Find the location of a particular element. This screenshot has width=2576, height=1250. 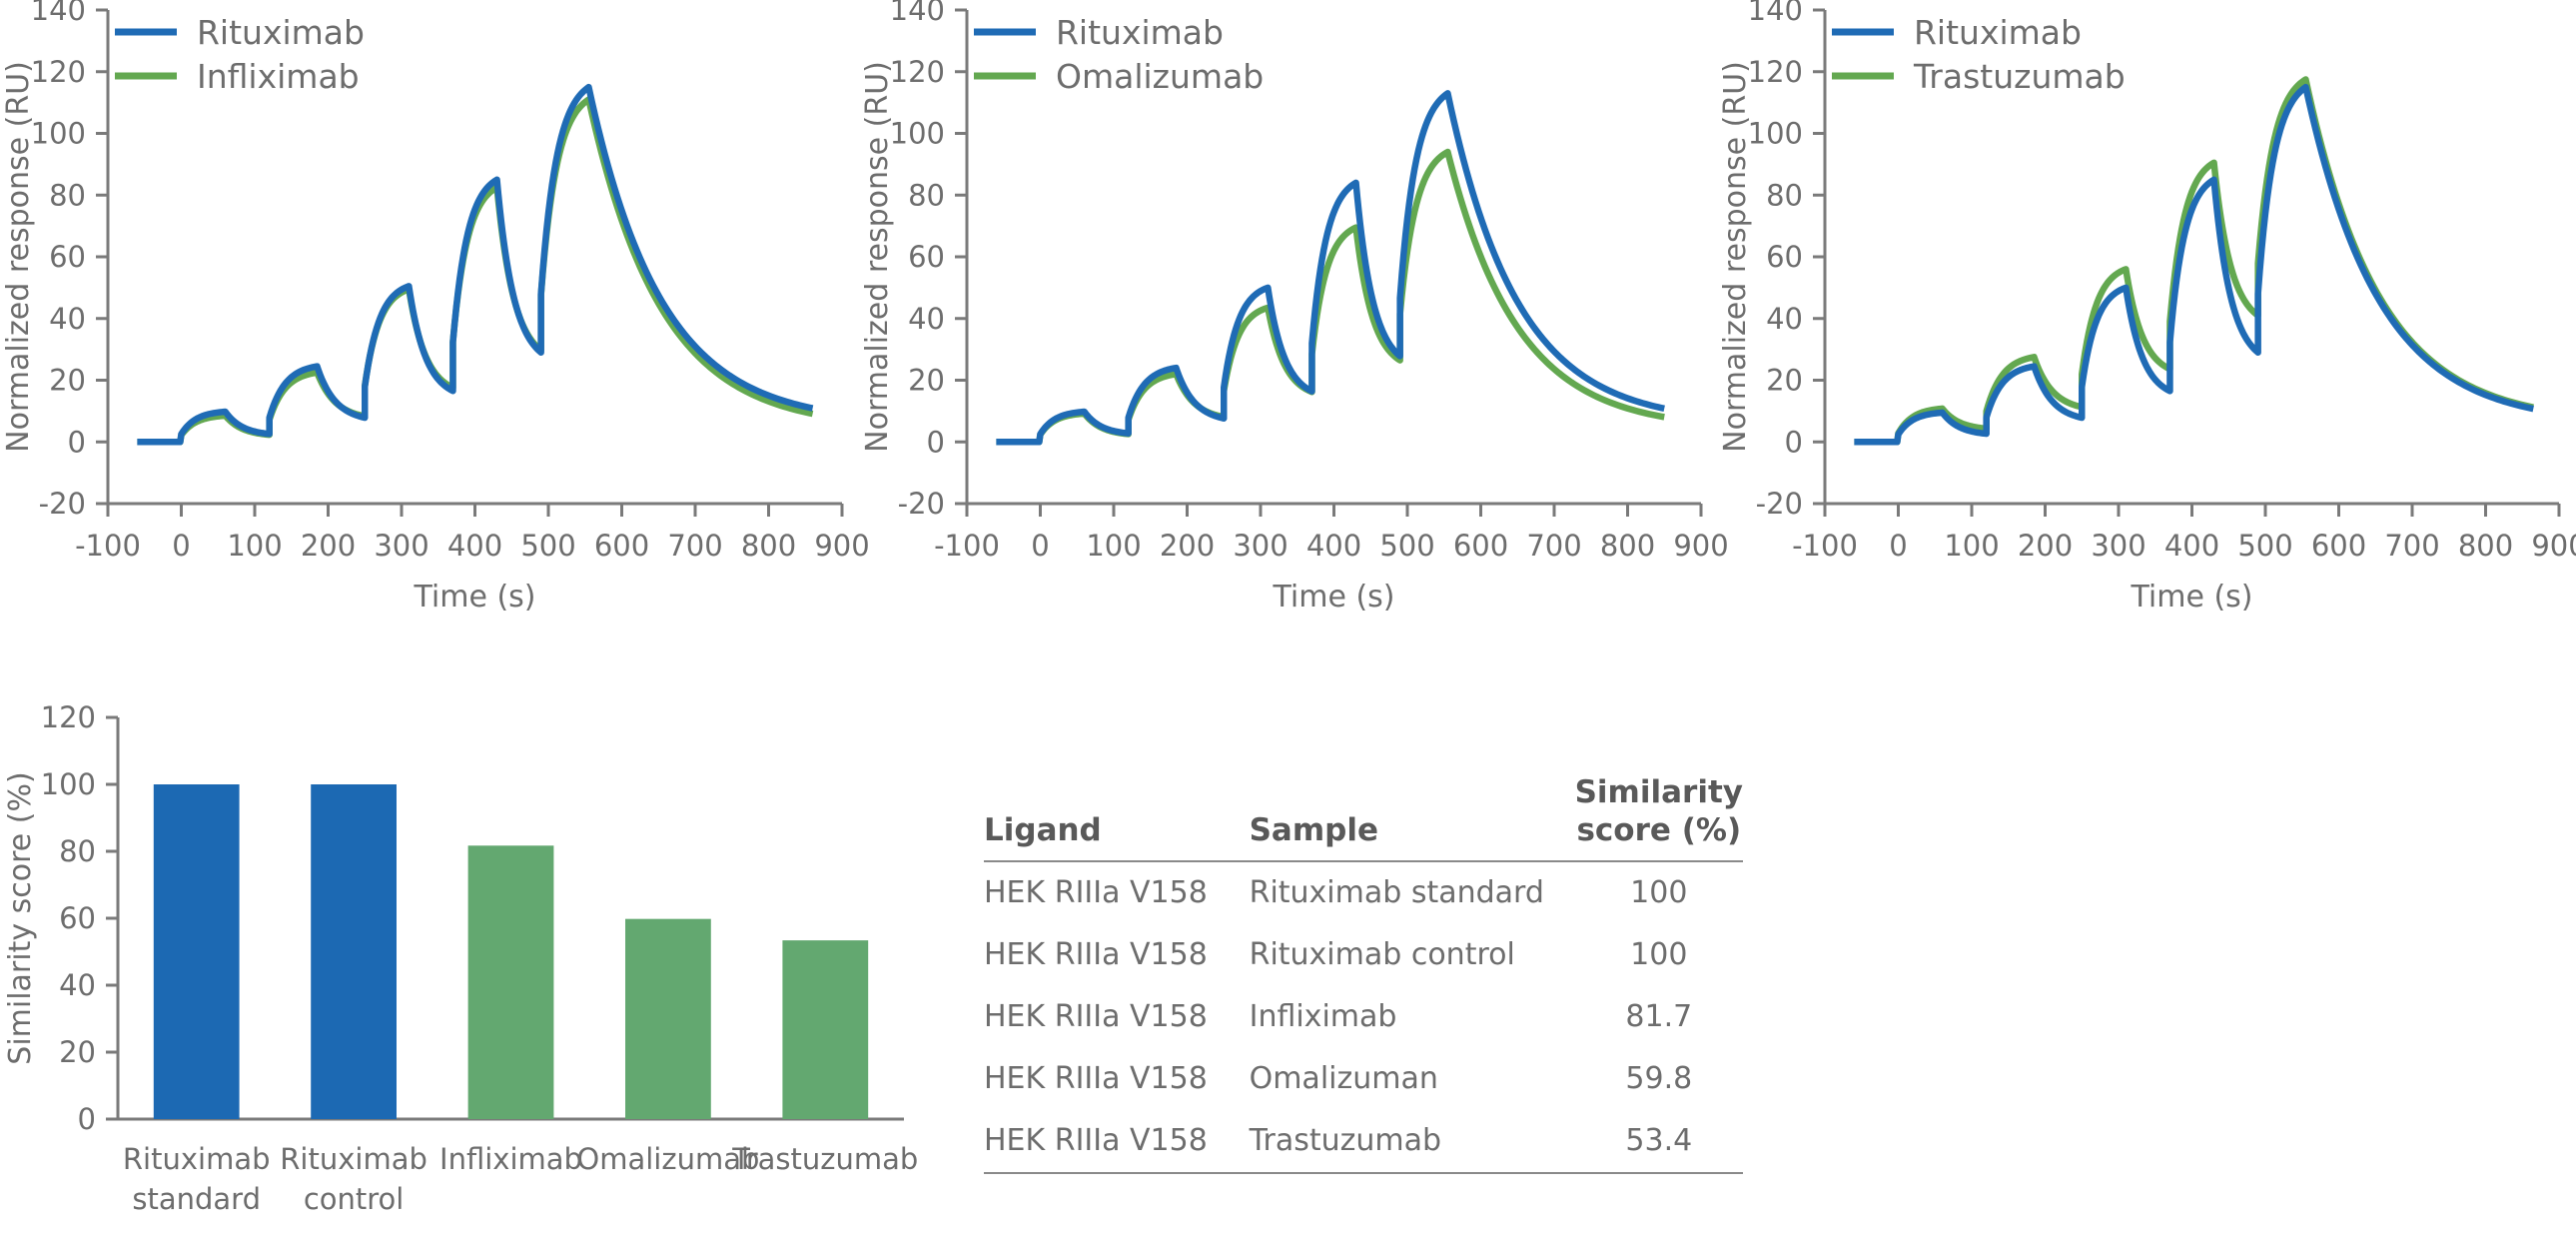

table-row: HEK RIIIa V158 Rituximab control 100 is located at coordinates (1364, 955).